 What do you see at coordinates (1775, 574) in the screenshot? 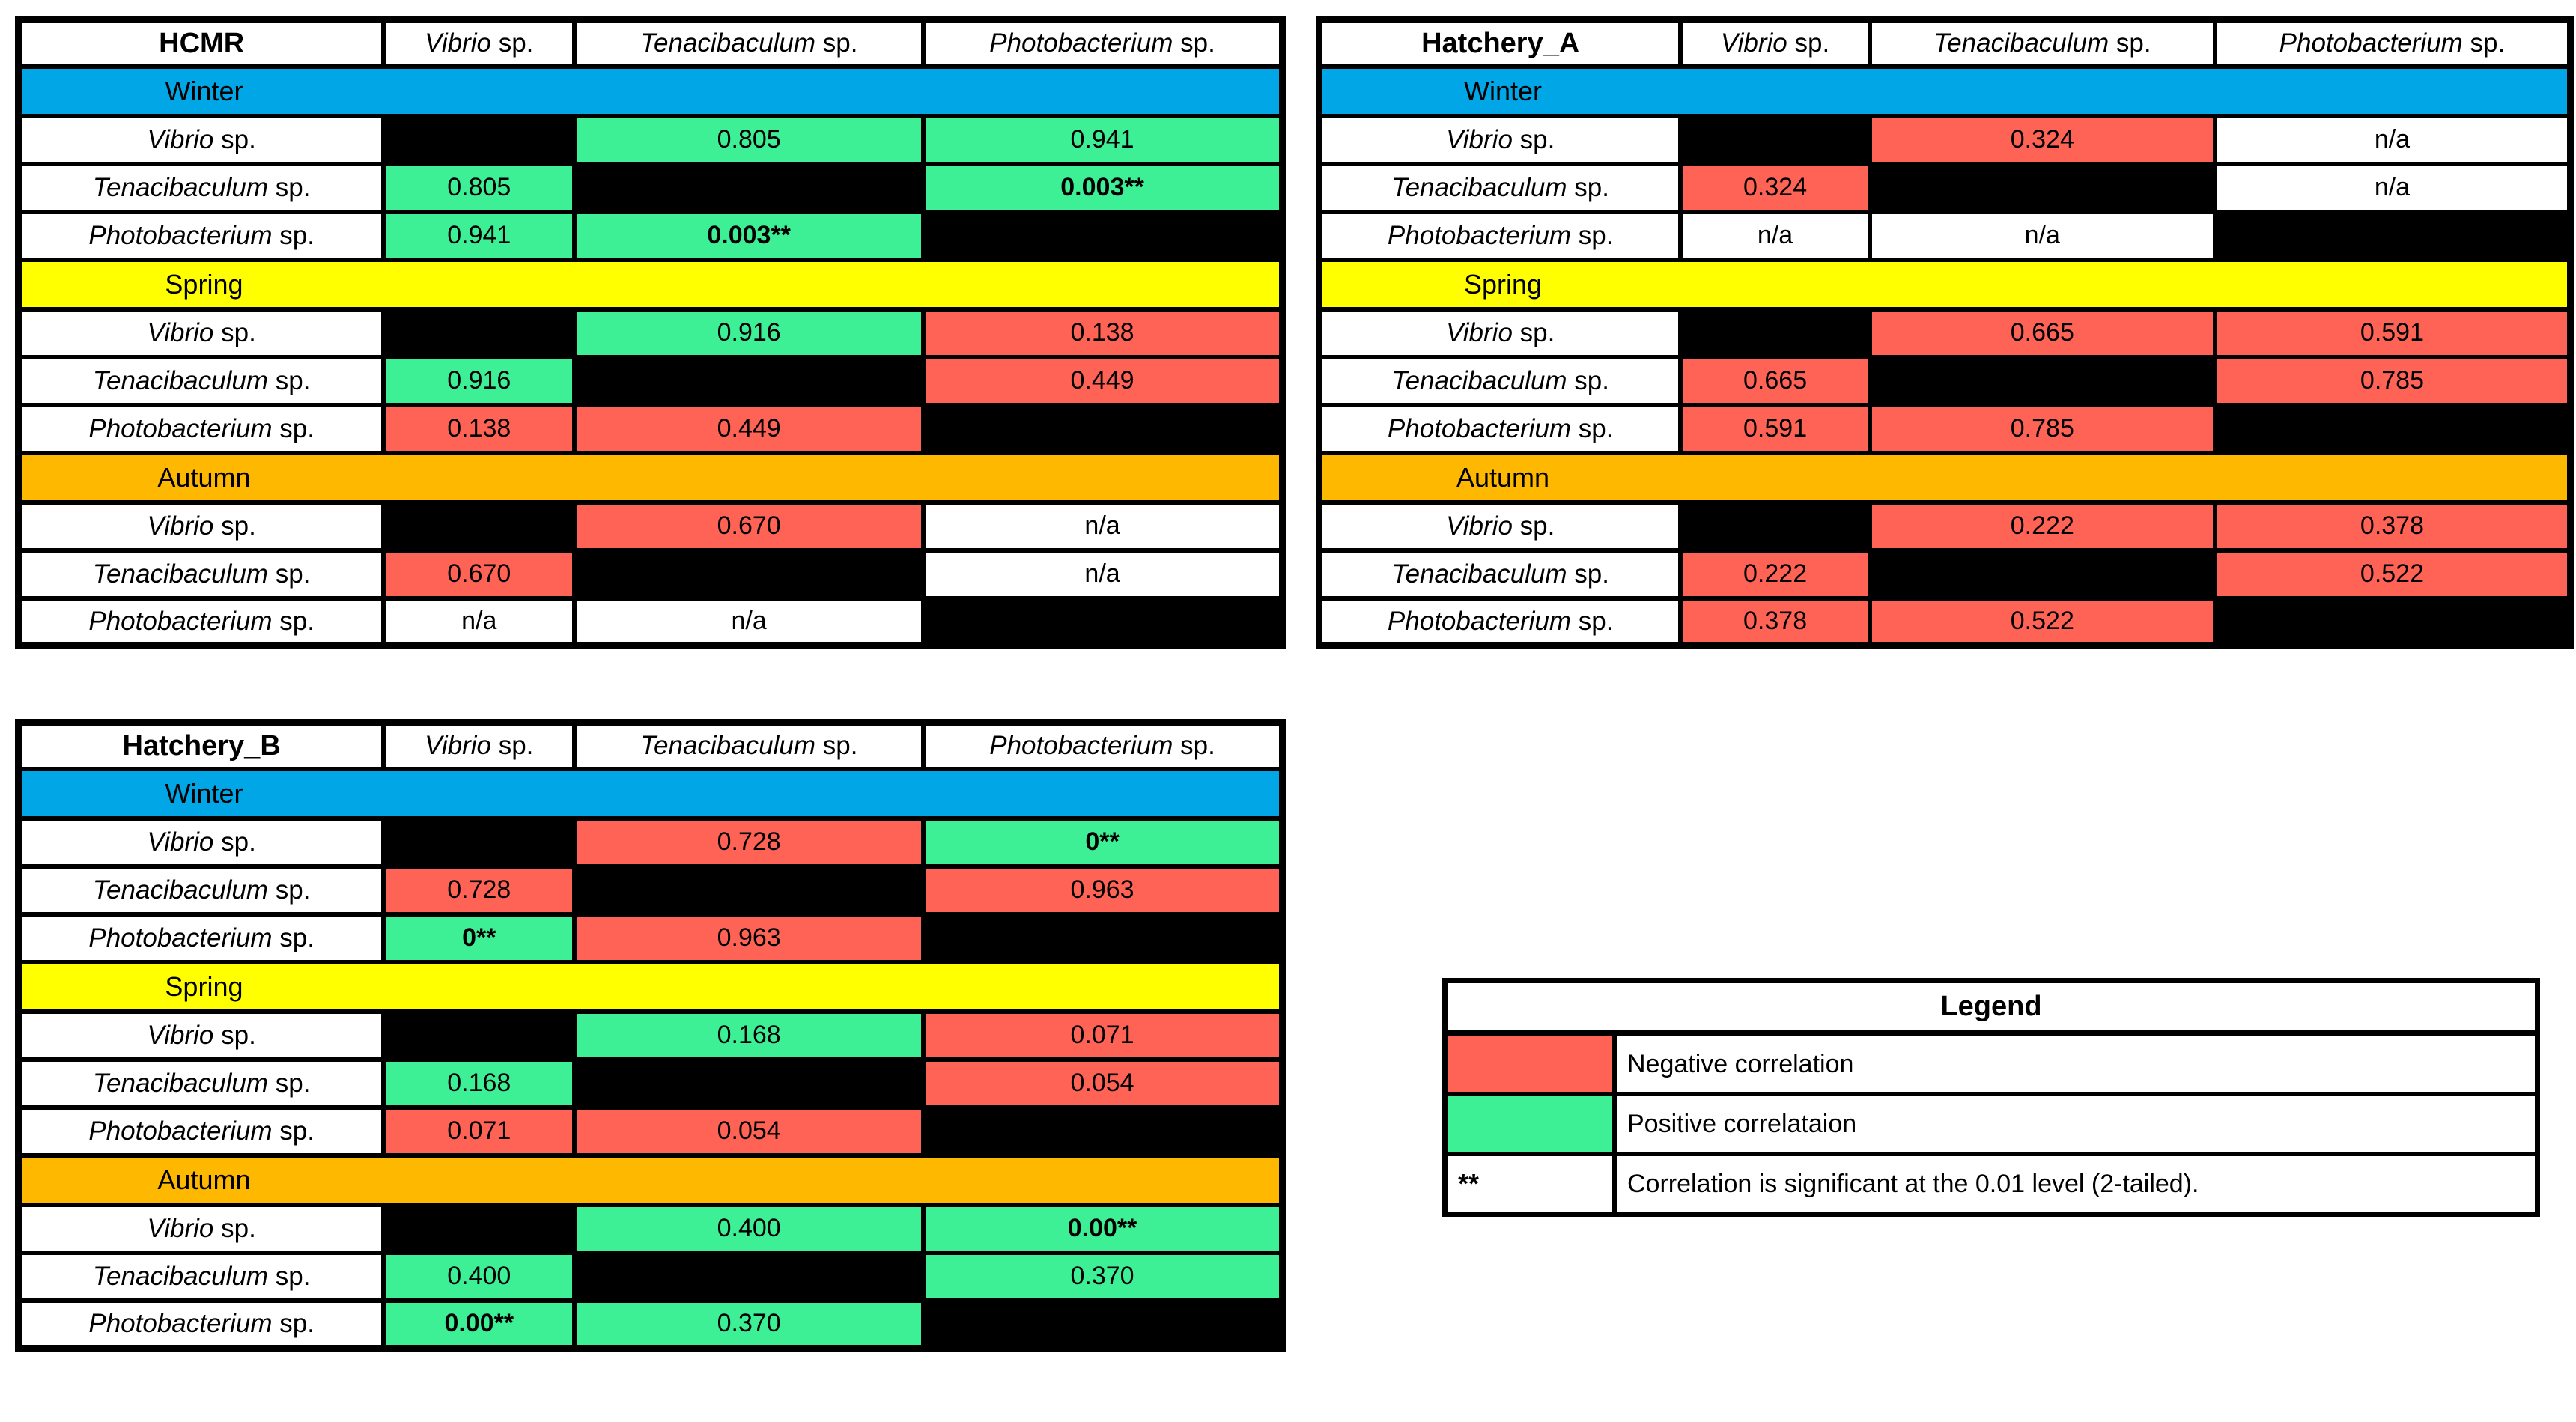
I see `correlation-cell-tenacibaculum-vibrio: 0.222` at bounding box center [1775, 574].